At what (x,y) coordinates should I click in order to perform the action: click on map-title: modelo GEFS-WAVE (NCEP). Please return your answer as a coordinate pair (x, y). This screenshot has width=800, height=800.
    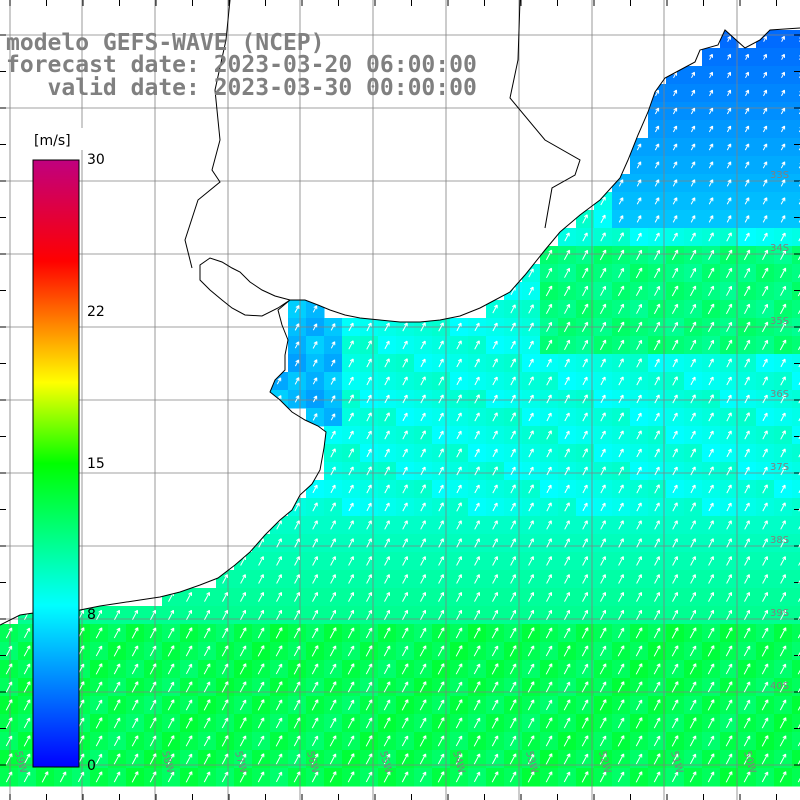
    Looking at the image, I should click on (165, 43).